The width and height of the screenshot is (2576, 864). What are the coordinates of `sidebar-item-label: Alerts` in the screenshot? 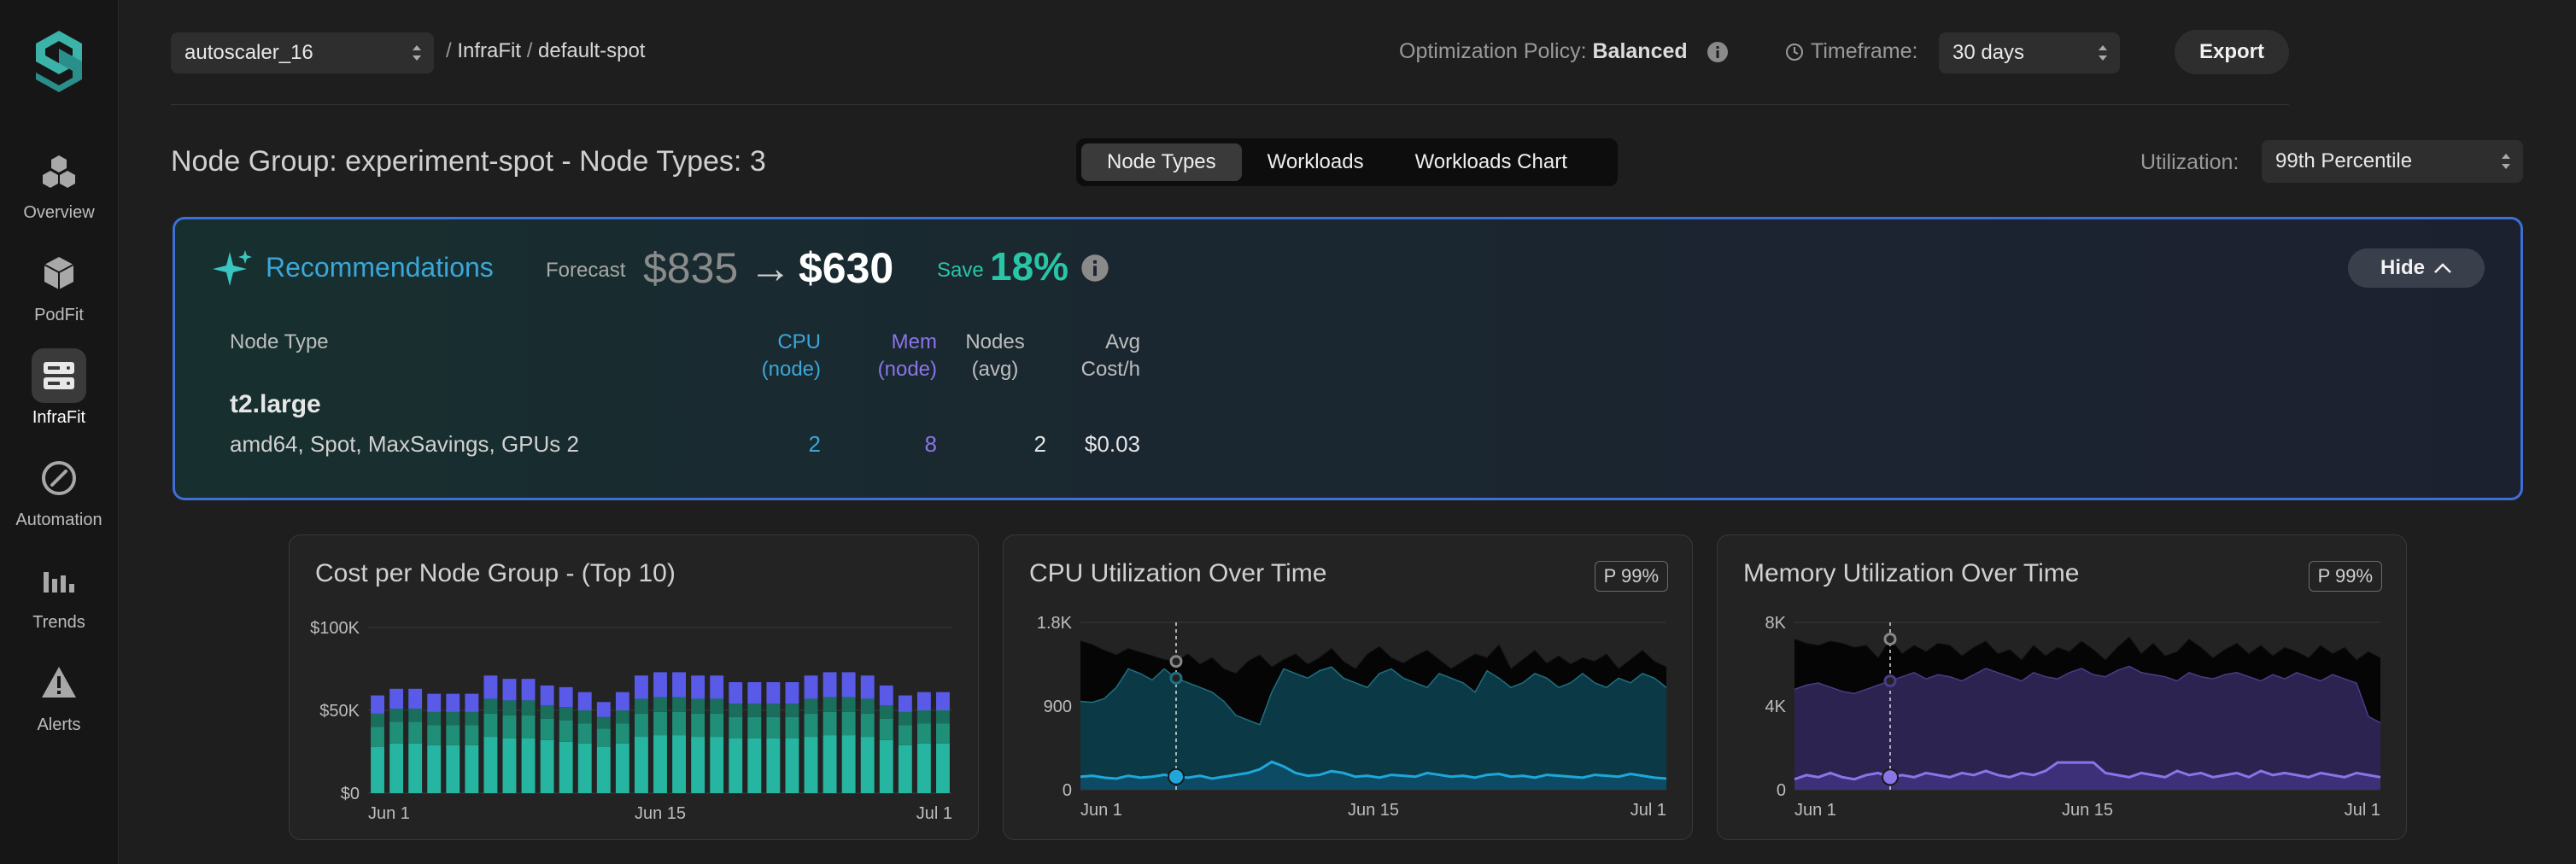 It's located at (59, 724).